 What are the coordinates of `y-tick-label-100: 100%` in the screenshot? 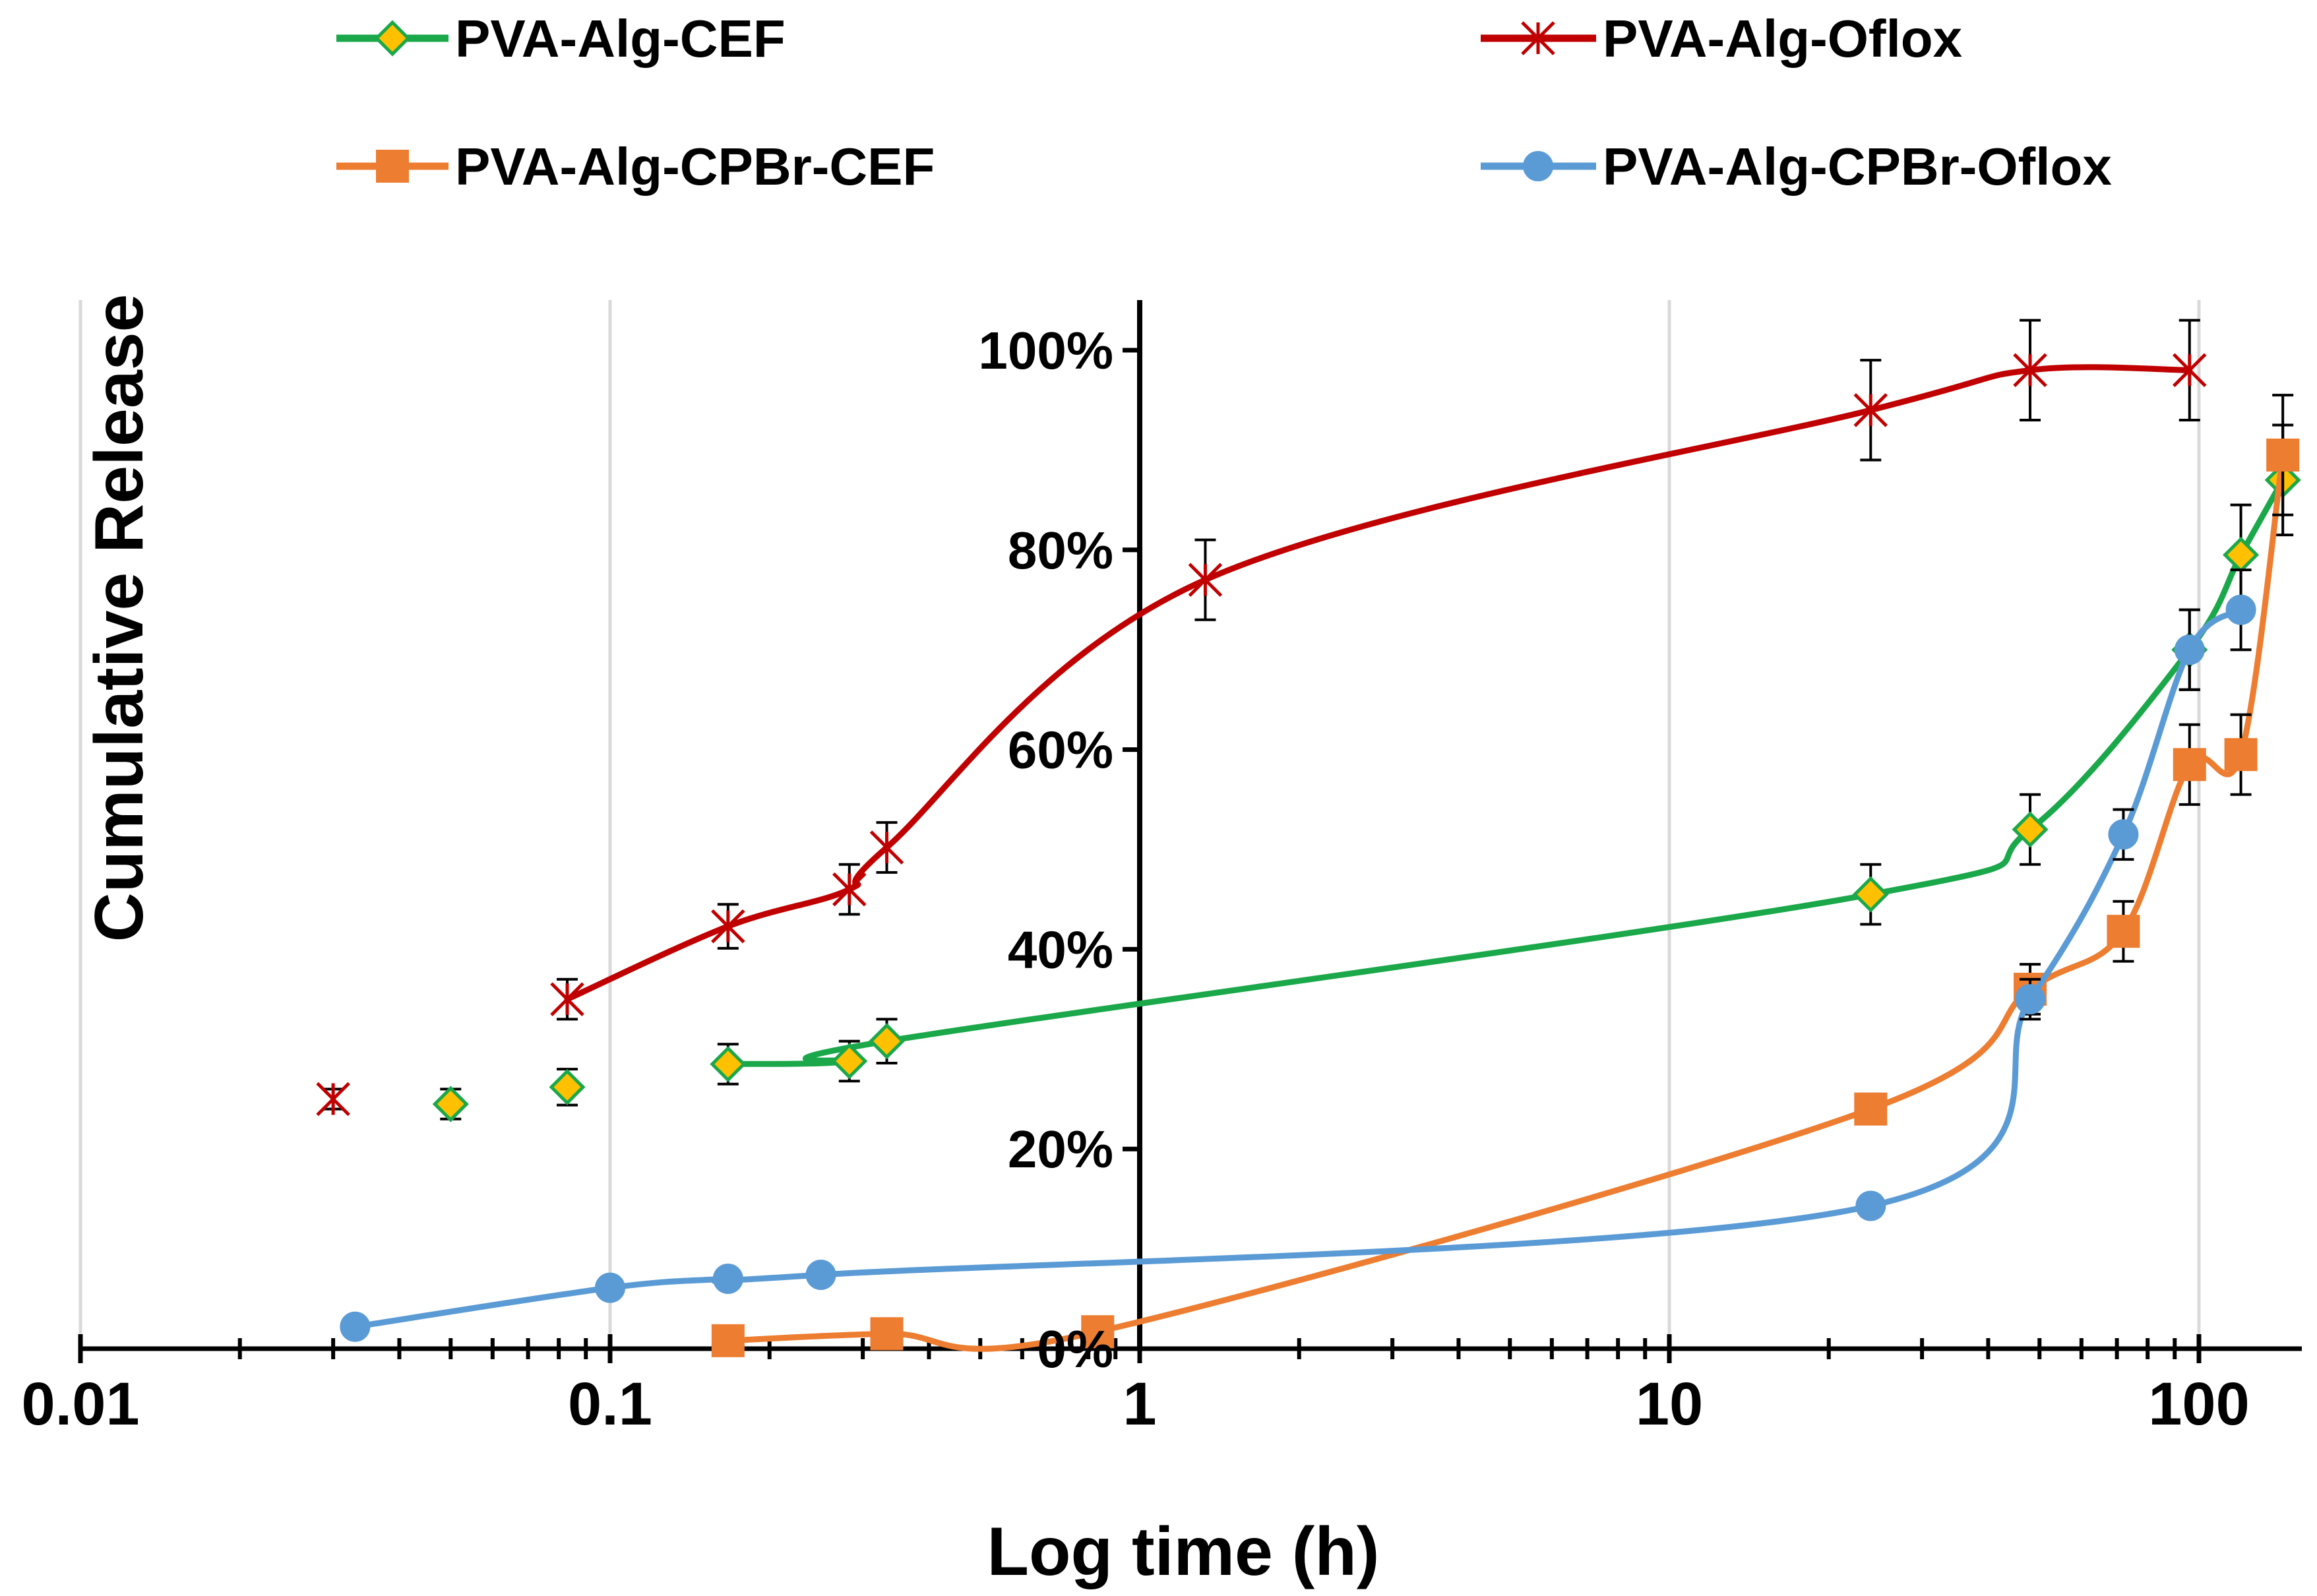 It's located at (1045, 350).